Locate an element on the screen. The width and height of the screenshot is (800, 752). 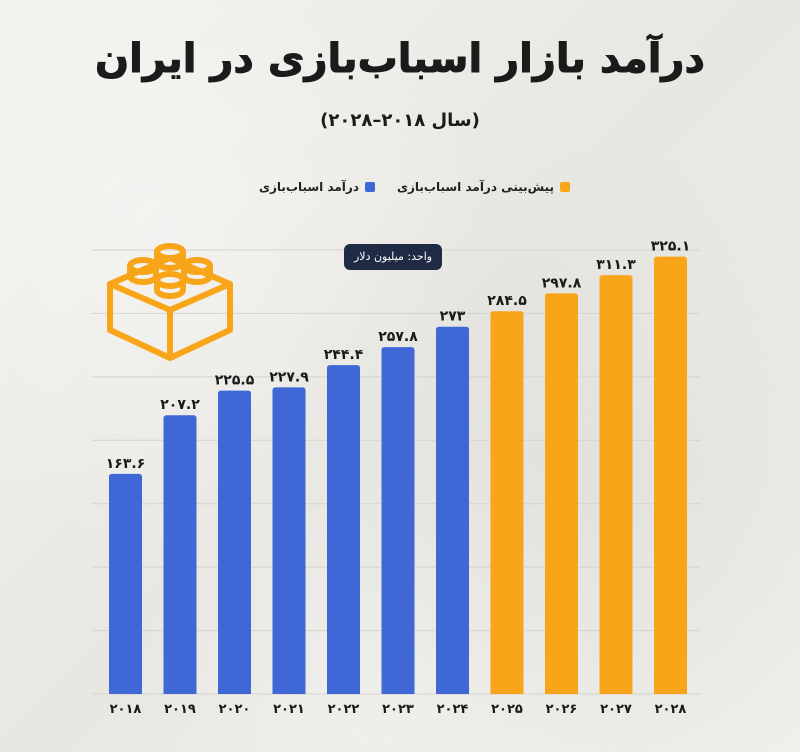
x-tick-label-0: ۲۰۱۸ is located at coordinates (126, 709).